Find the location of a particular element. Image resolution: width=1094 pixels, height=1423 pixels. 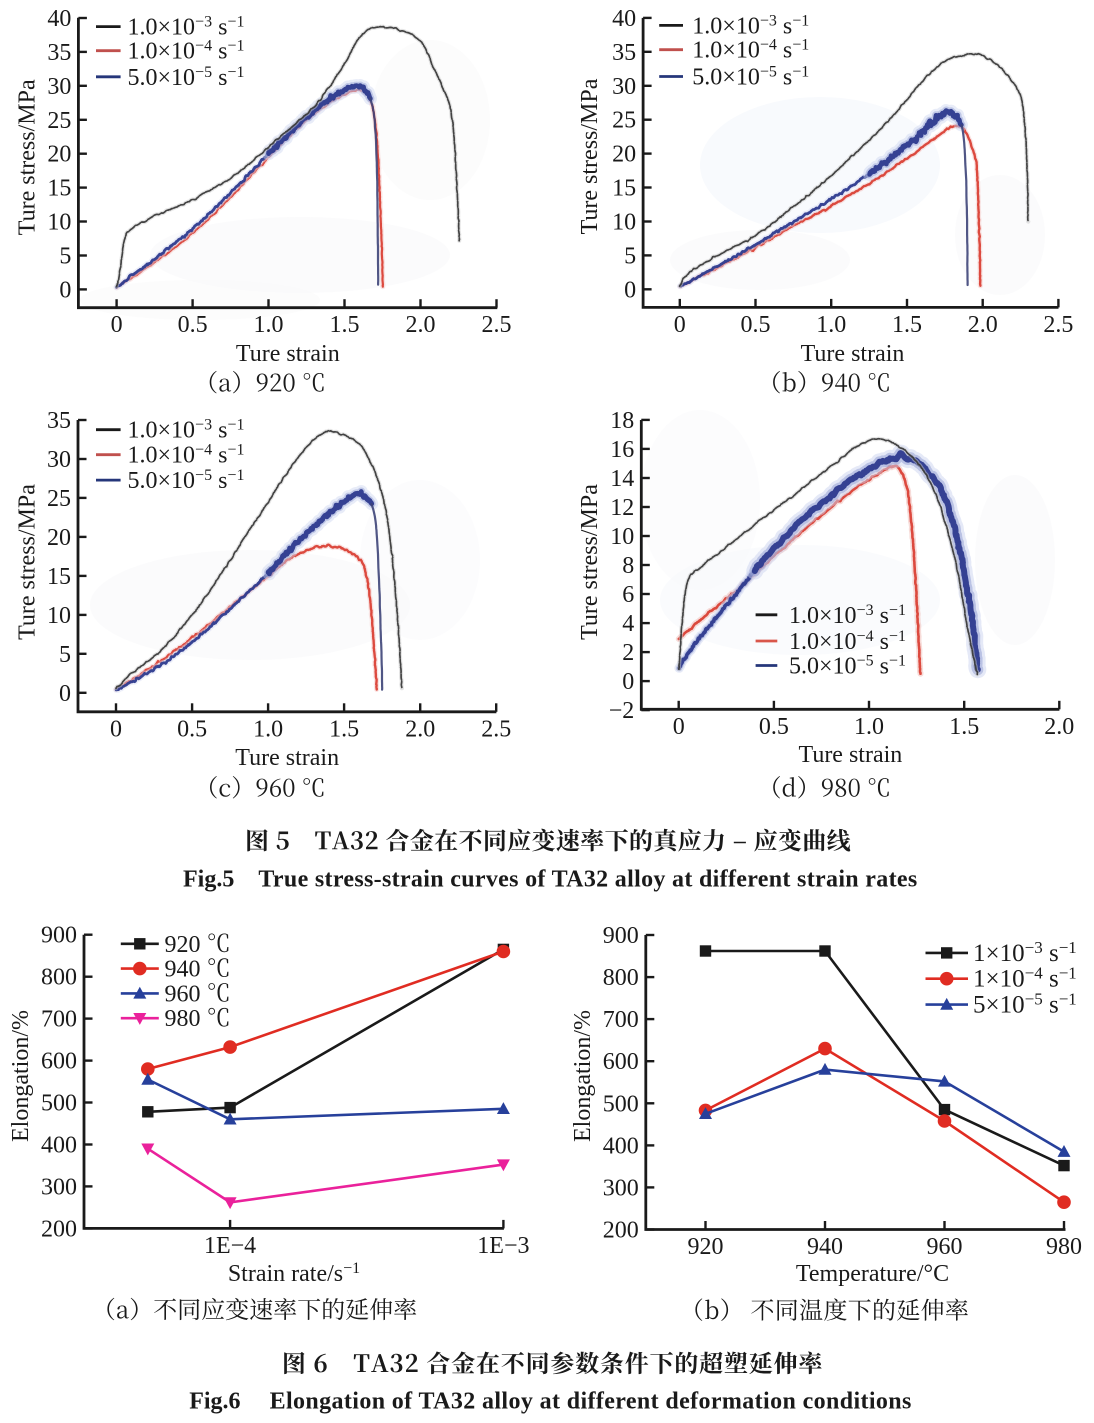

svg-text: 920 is located at coordinates (706, 1247).